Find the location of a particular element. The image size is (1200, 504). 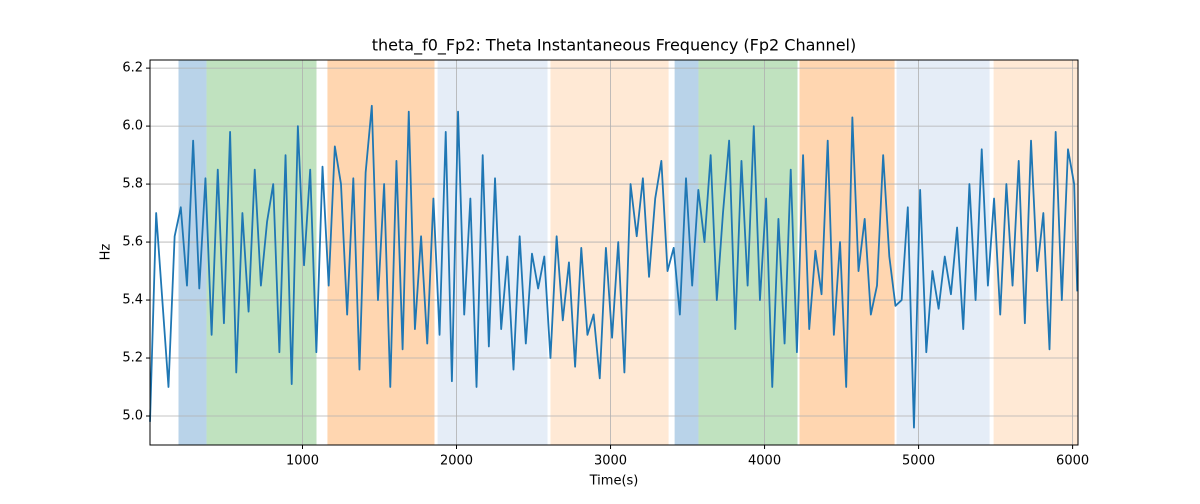

x-tick-label: 1000 is located at coordinates (302, 461).